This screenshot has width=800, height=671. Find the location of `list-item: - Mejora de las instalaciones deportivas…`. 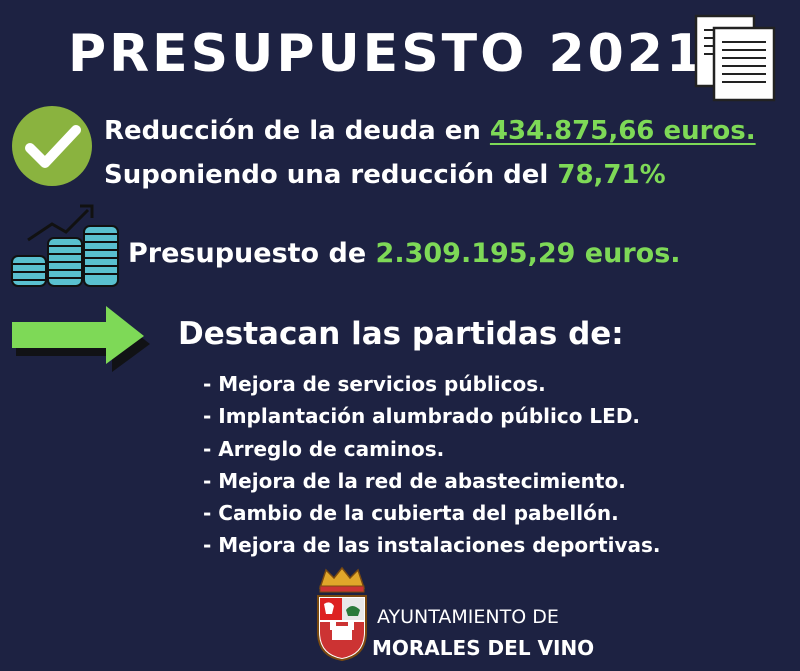

list-item: - Mejora de las instalaciones deportivas… is located at coordinates (432, 545).